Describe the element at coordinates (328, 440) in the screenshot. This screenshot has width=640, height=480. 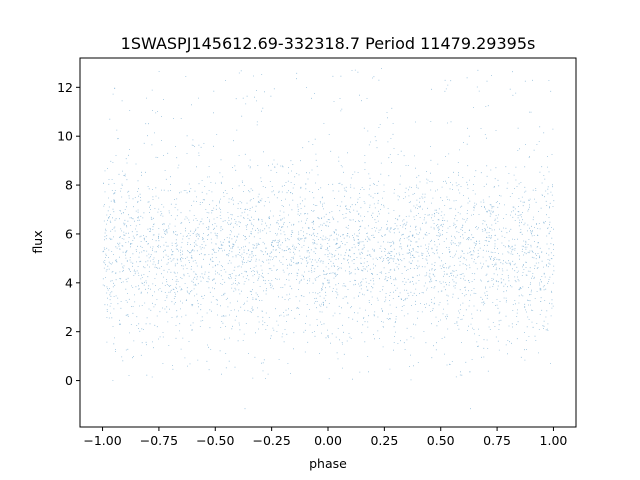
I see `x-tick-label: 0.00` at that location.